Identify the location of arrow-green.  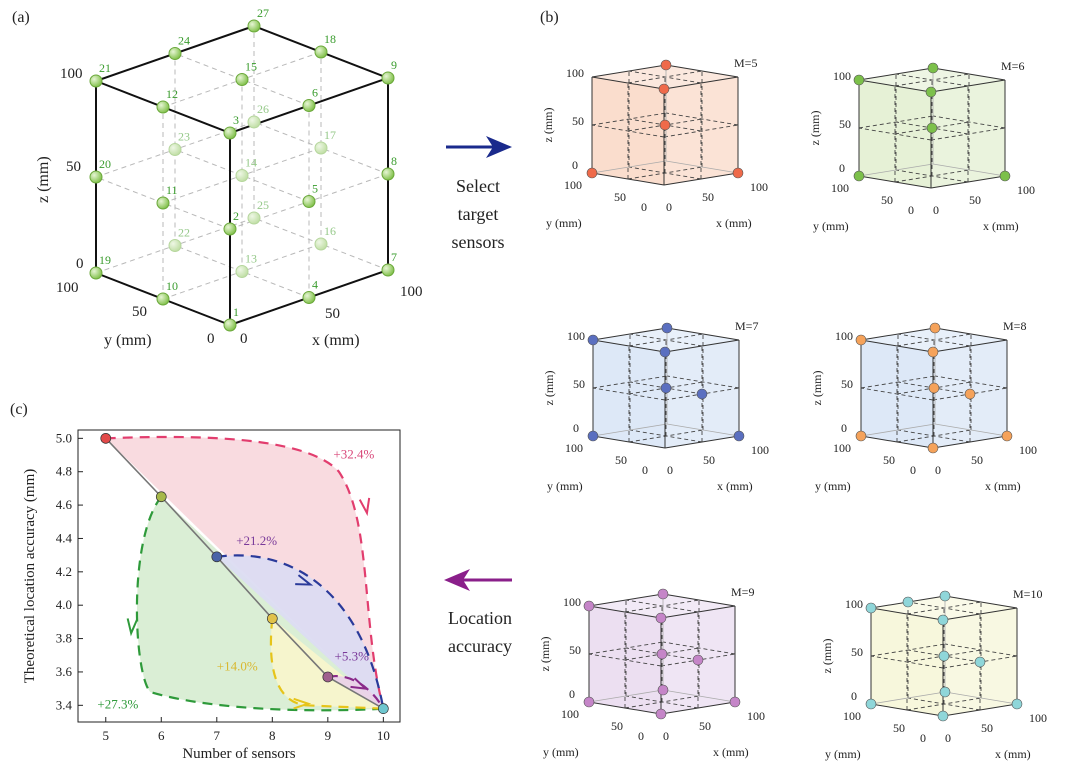
(132, 627).